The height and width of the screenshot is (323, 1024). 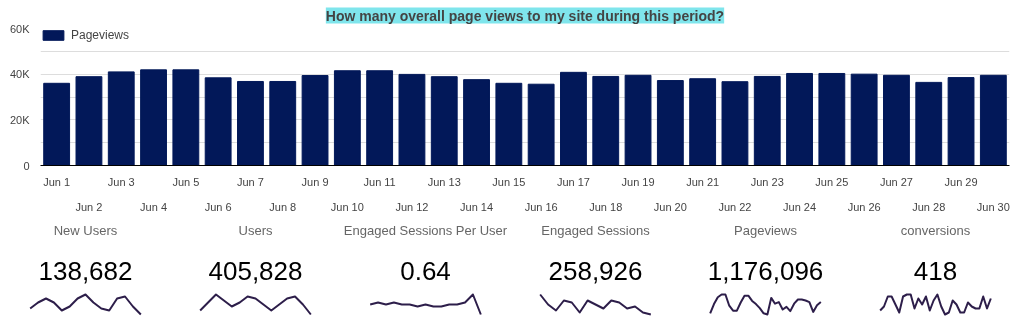 What do you see at coordinates (255, 270) in the screenshot?
I see `text: 405,828` at bounding box center [255, 270].